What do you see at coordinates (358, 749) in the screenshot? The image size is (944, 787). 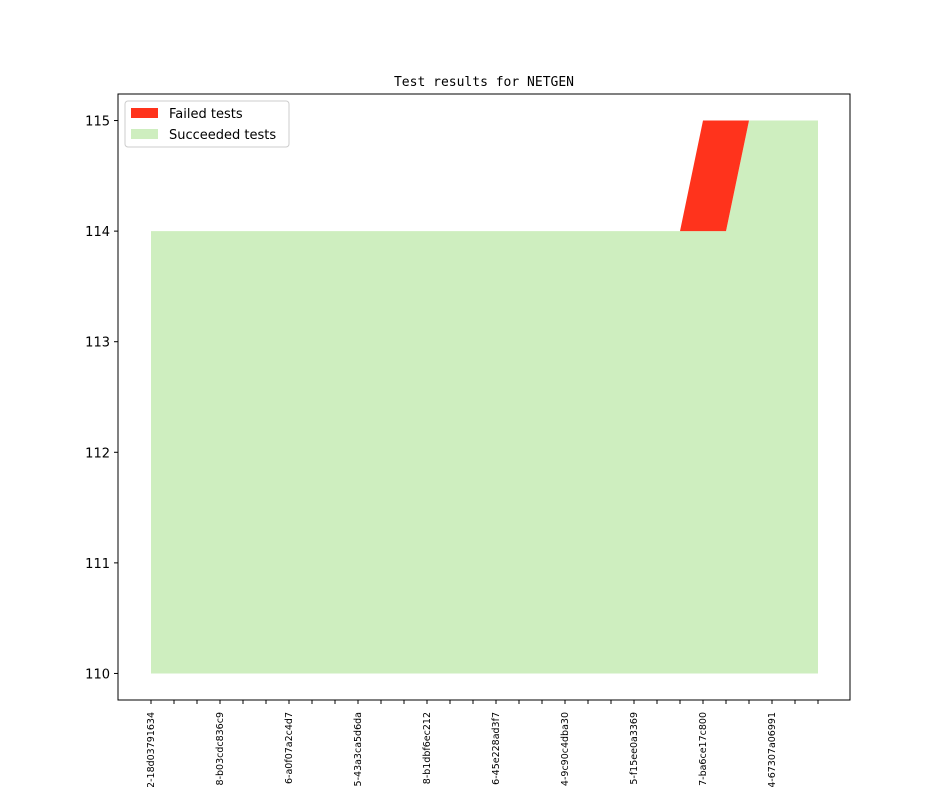 I see `x-tick-label: 5-43a3ca5d6da` at bounding box center [358, 749].